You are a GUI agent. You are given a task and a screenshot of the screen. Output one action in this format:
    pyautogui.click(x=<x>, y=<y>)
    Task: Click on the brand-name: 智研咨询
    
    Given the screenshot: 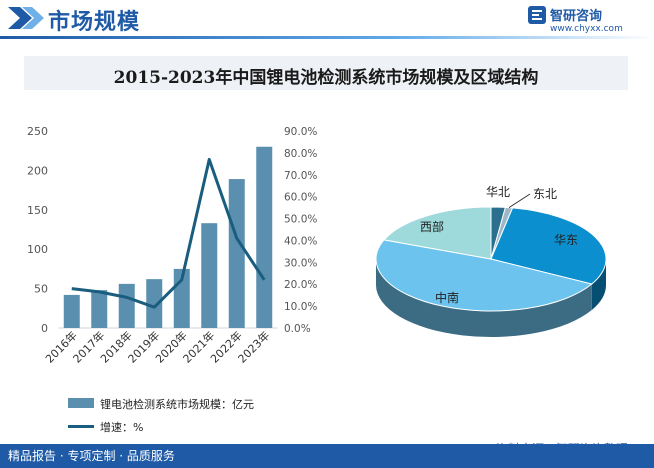 What is the action you would take?
    pyautogui.click(x=576, y=16)
    